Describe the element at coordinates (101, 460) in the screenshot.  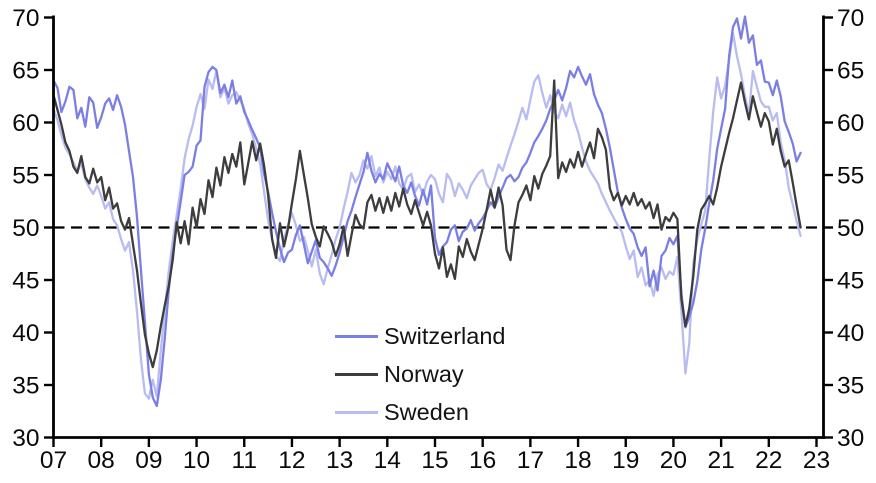
I see `x-tick-label-08: 08` at that location.